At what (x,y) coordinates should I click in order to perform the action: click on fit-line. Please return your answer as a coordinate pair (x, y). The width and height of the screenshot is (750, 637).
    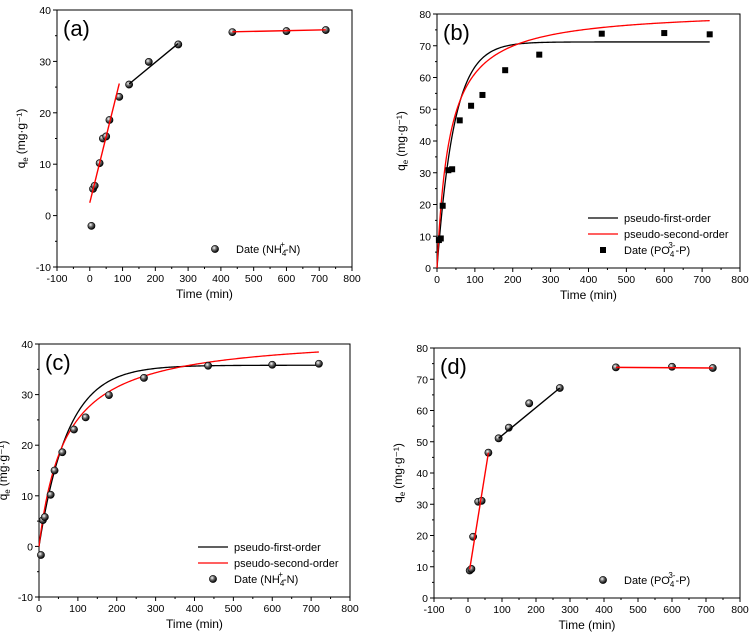
    Looking at the image, I should click on (153, 63).